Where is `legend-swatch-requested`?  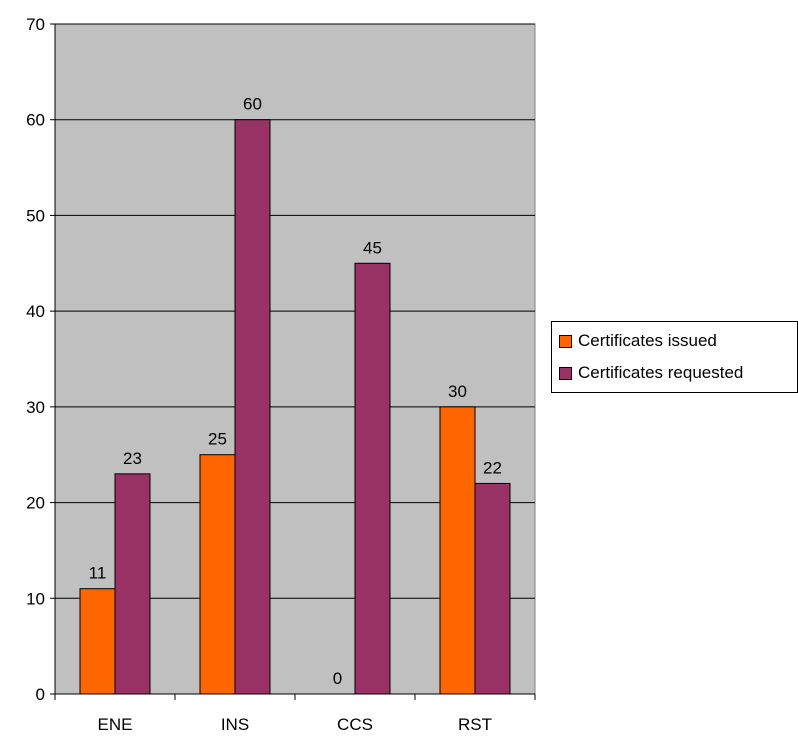 legend-swatch-requested is located at coordinates (565, 373).